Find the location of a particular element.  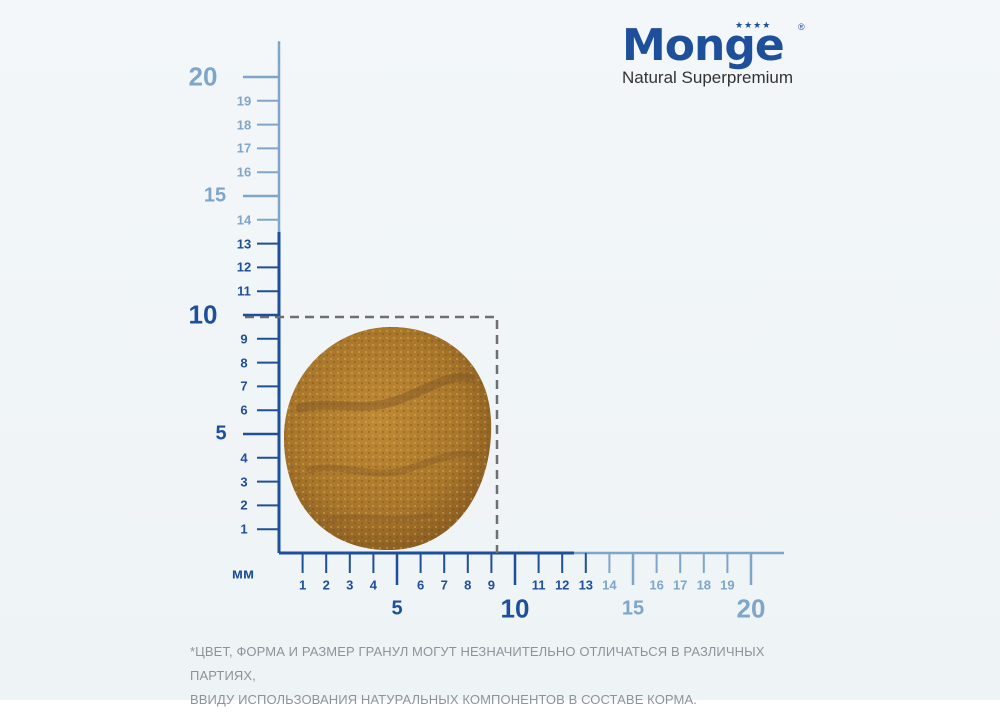

registered-mark: ® is located at coordinates (801, 27).